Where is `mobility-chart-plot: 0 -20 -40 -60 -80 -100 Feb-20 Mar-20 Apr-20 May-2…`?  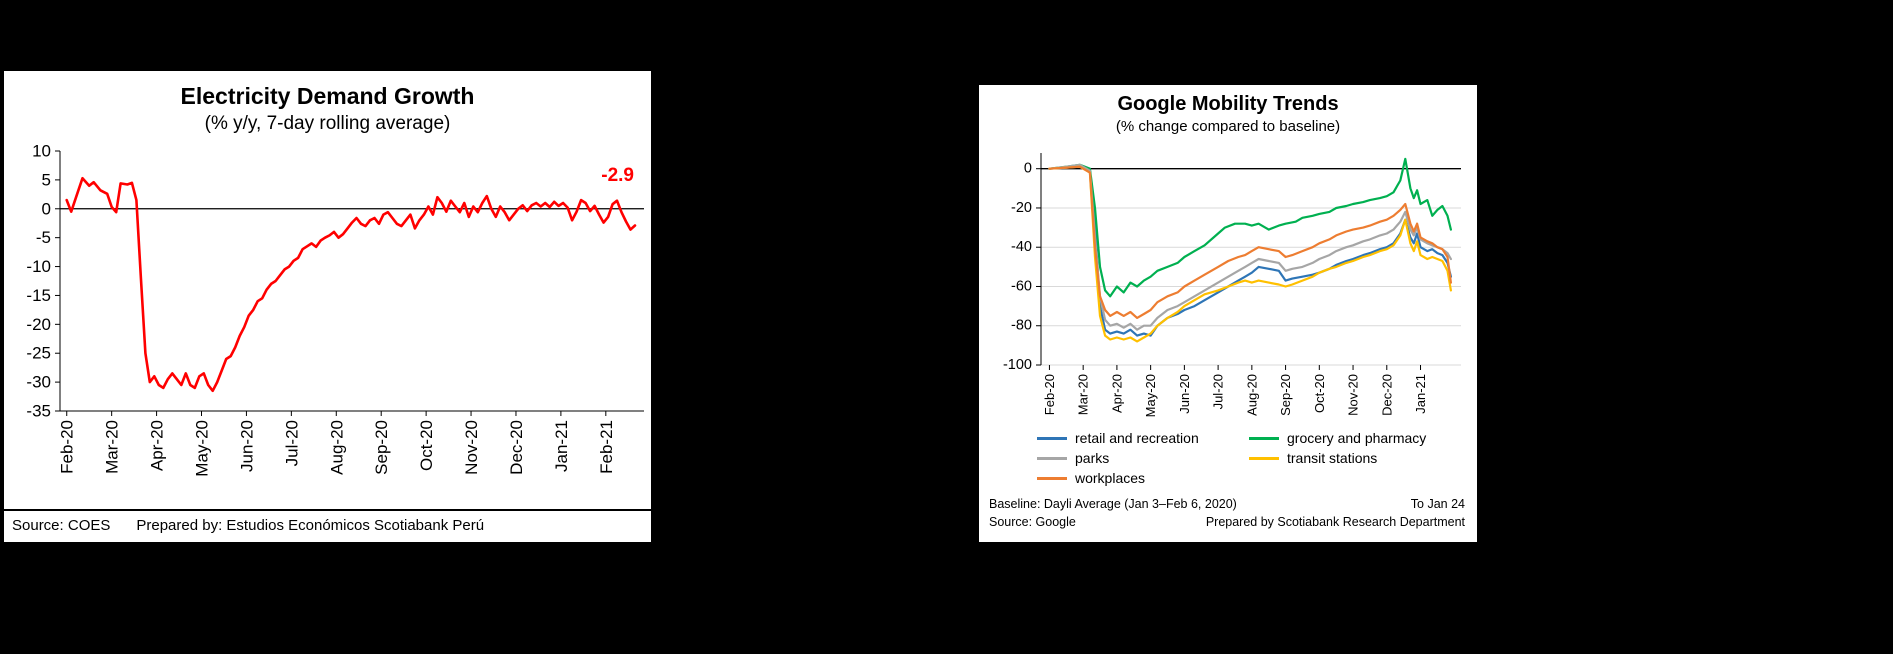
mobility-chart-plot: 0 -20 -40 -60 -80 -100 Feb-20 Mar-20 Apr-20 May-2… is located at coordinates (1232, 285).